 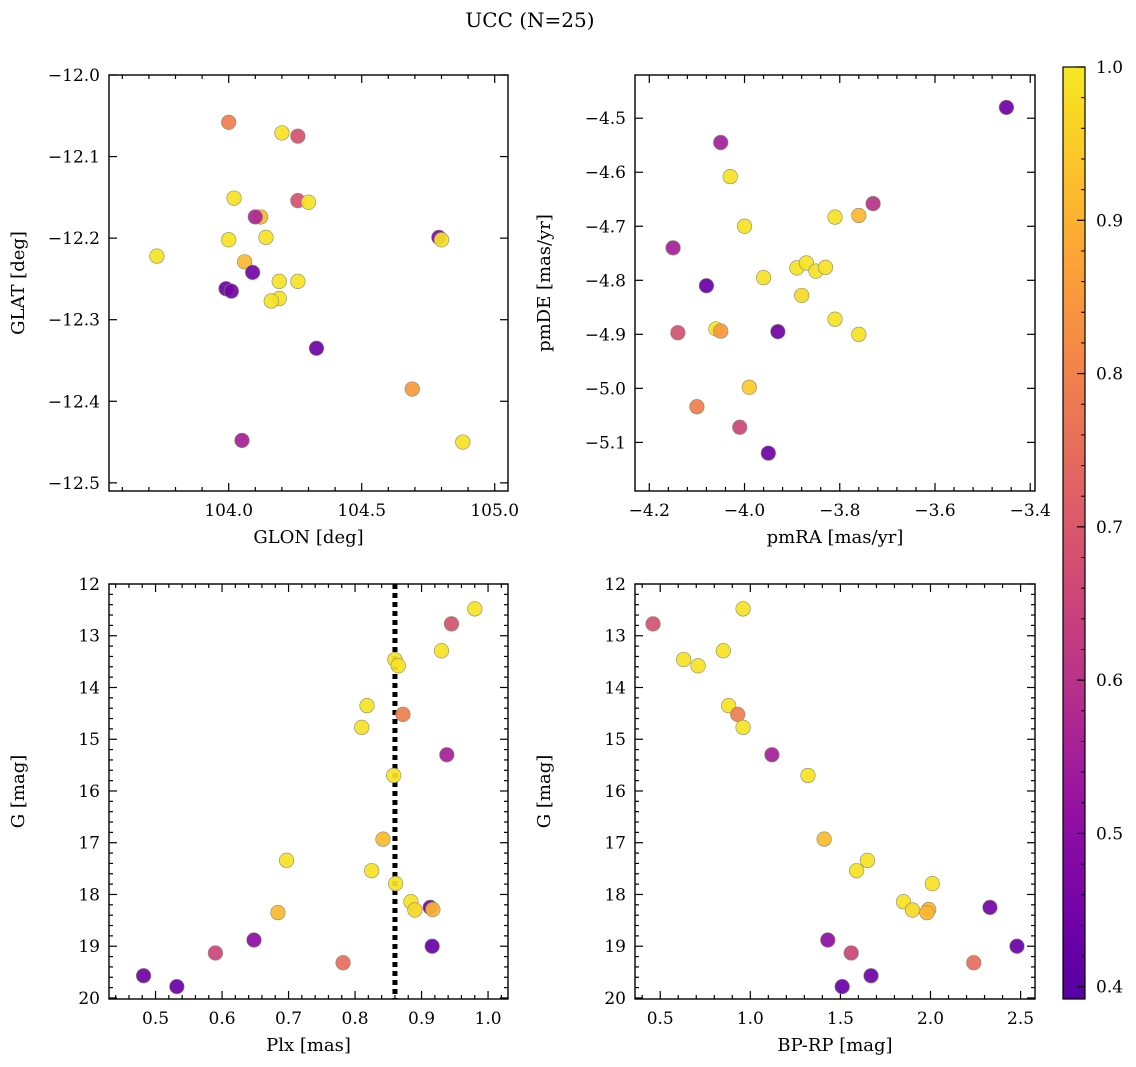 I want to click on y-tick-label: 13, so click(x=89, y=637).